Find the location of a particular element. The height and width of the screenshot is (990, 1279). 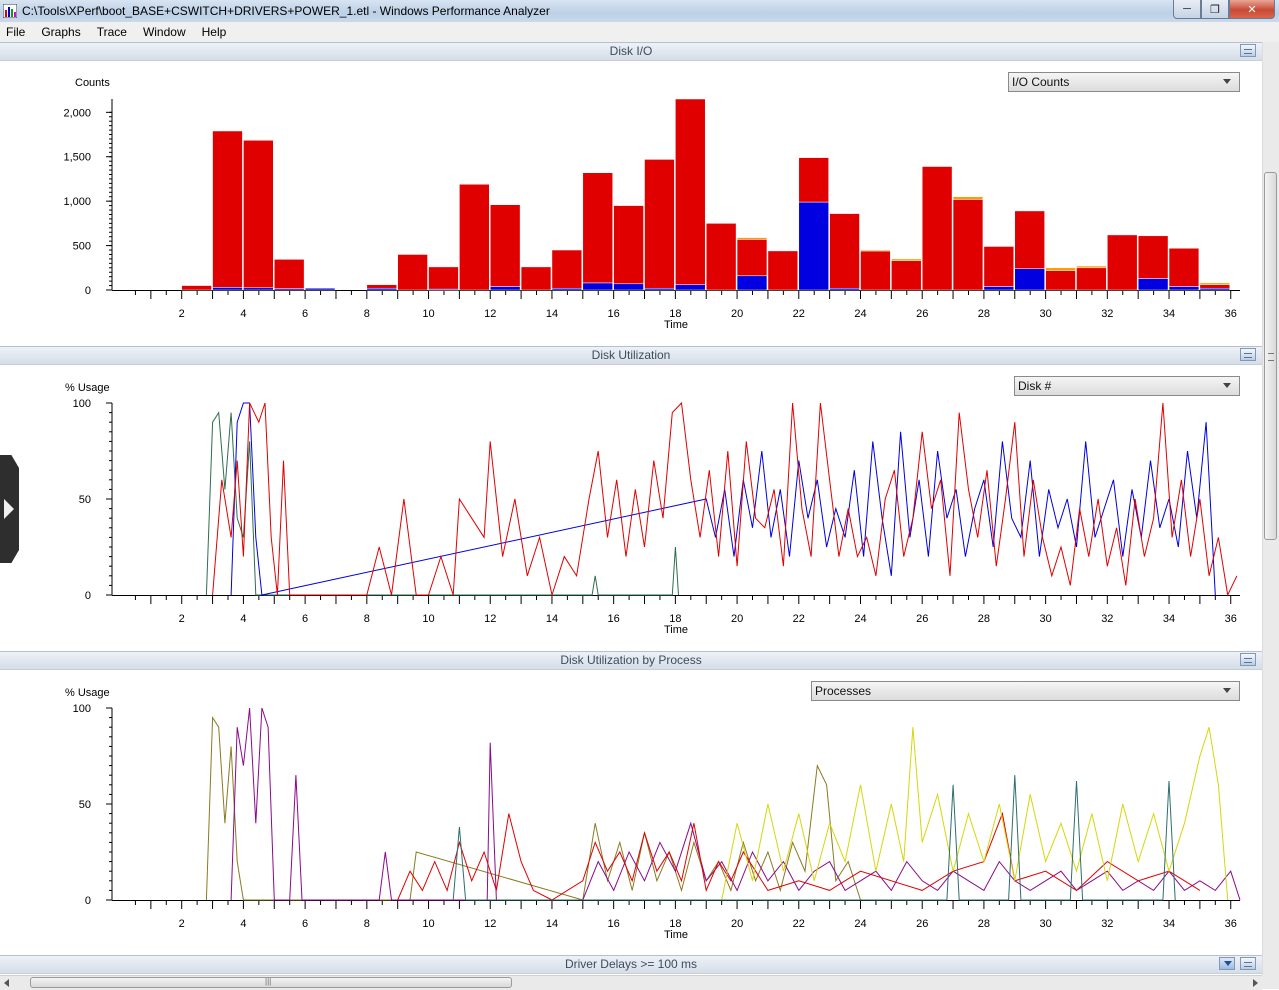

disk-utilization-by-process-title: Disk Utilization by Process is located at coordinates (631, 660).